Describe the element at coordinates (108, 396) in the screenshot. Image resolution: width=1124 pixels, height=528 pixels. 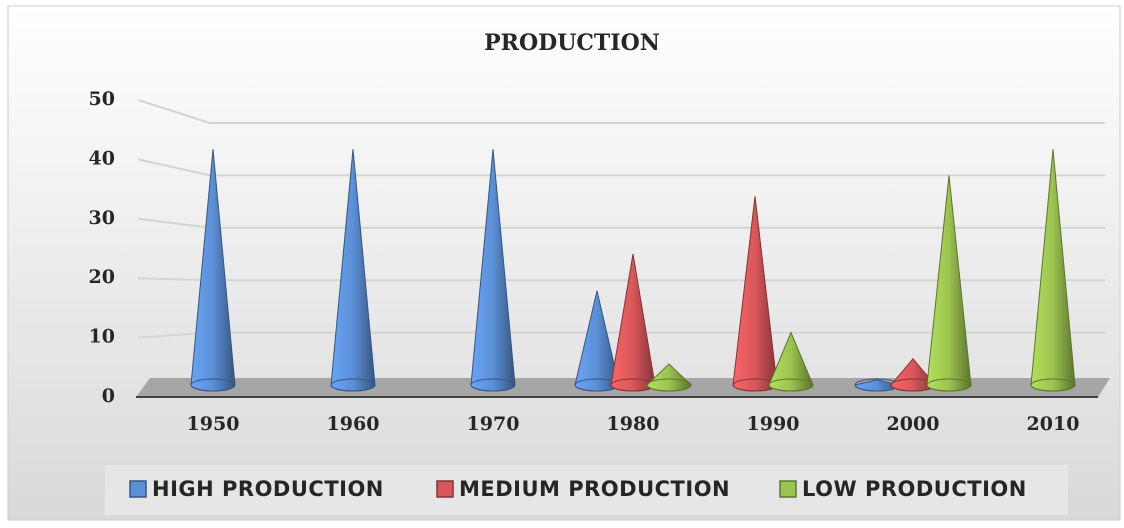
I see `y-tick-label: 0` at that location.